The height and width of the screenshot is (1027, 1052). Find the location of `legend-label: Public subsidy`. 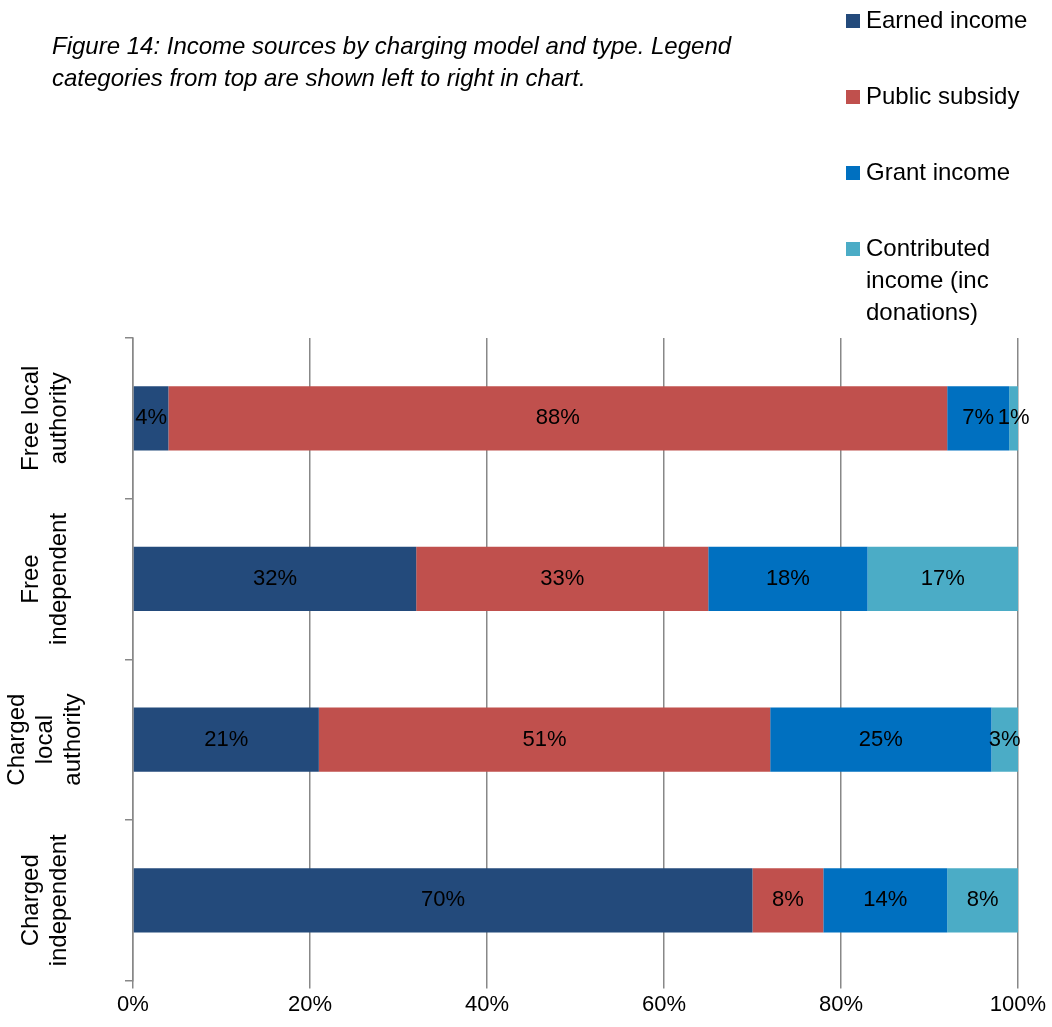

legend-label: Public subsidy is located at coordinates (943, 96).